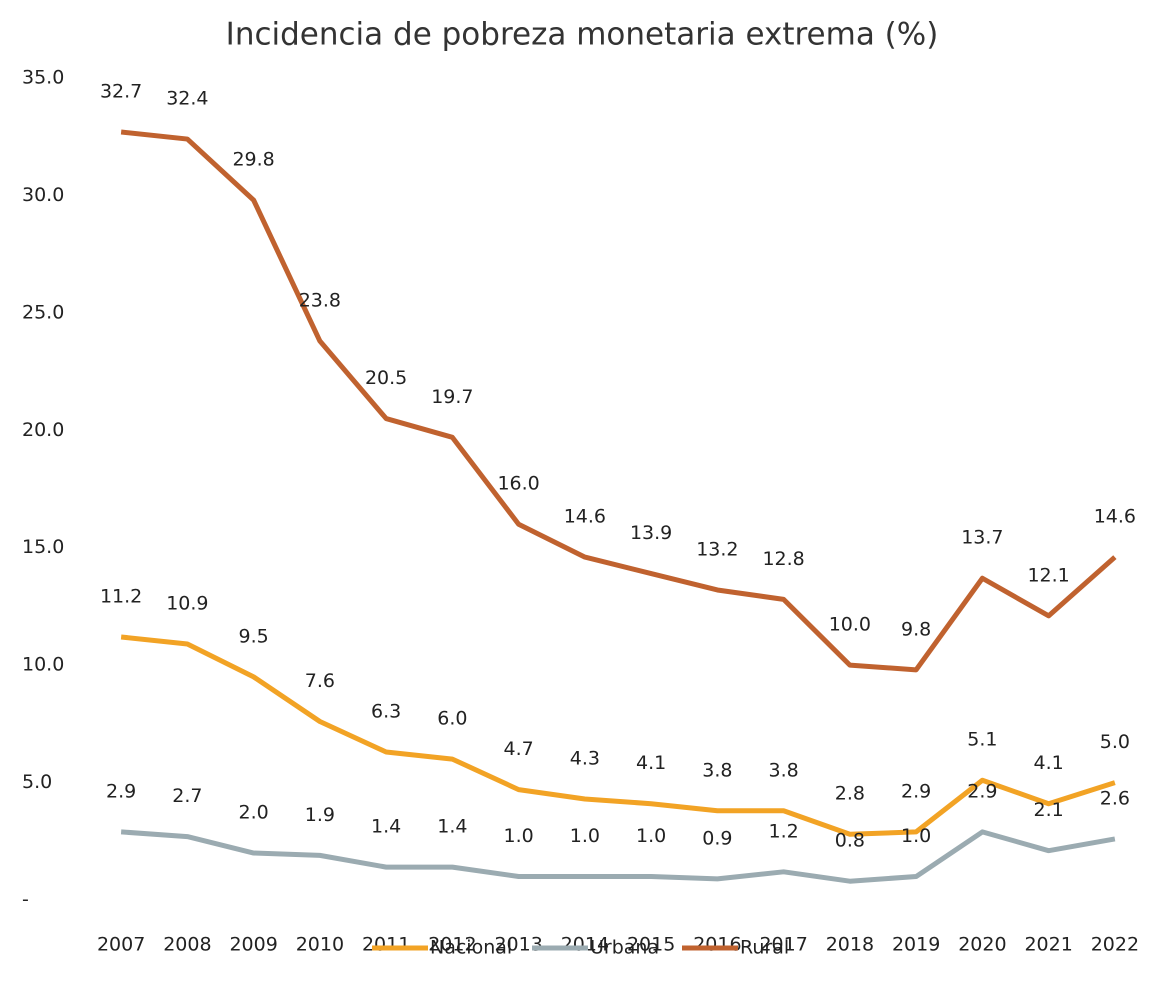 The height and width of the screenshot is (991, 1155). What do you see at coordinates (1115, 945) in the screenshot?
I see `x-tick-label: 2022` at bounding box center [1115, 945].